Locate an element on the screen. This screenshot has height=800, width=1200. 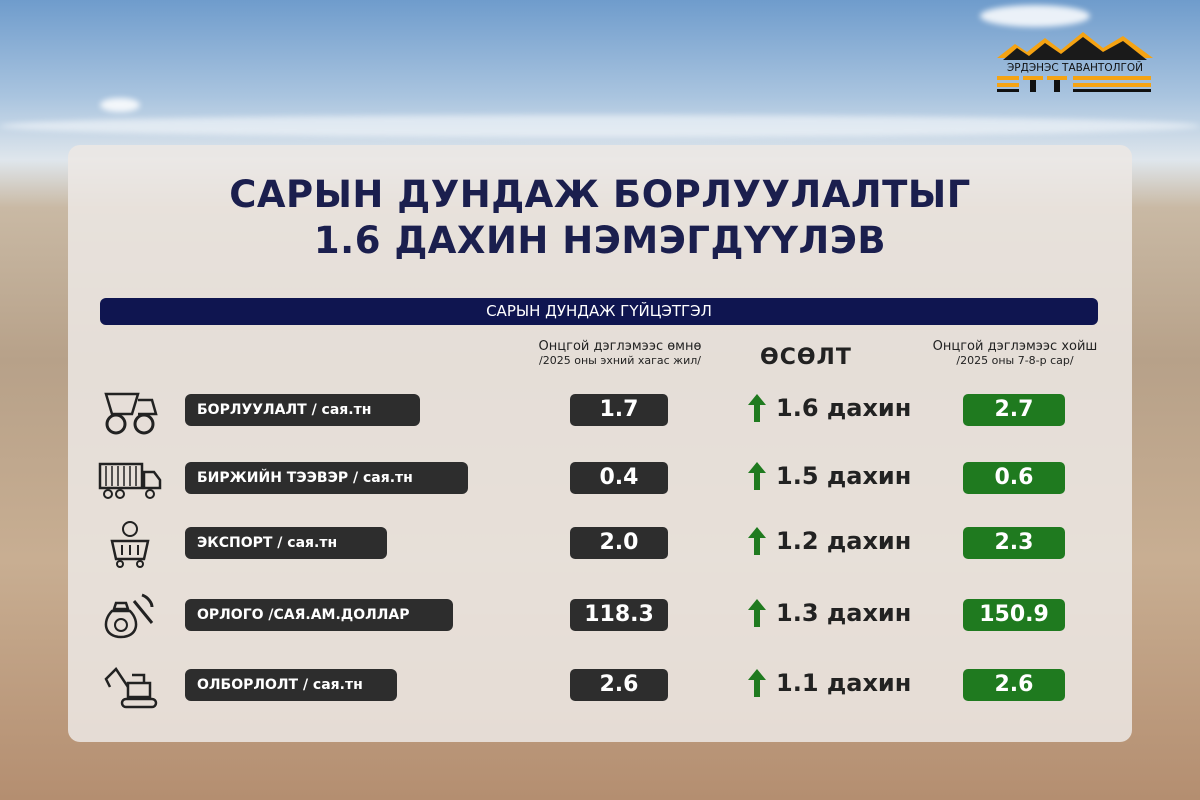
growth-indicator: 1.5 дахин is located at coordinates (829, 476).